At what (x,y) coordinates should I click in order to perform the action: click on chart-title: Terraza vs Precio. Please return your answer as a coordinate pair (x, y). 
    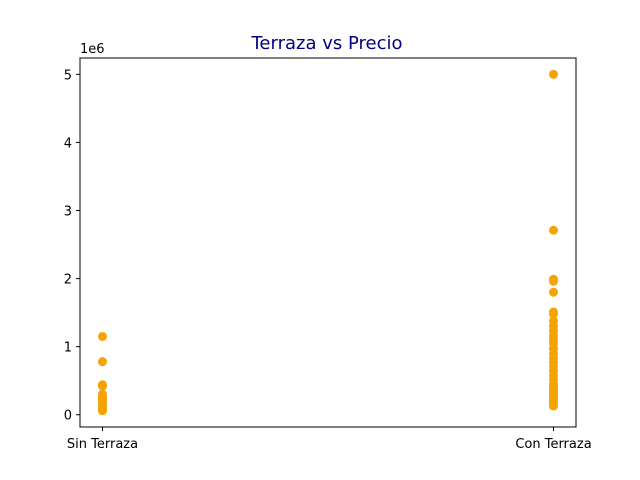
    Looking at the image, I should click on (326, 43).